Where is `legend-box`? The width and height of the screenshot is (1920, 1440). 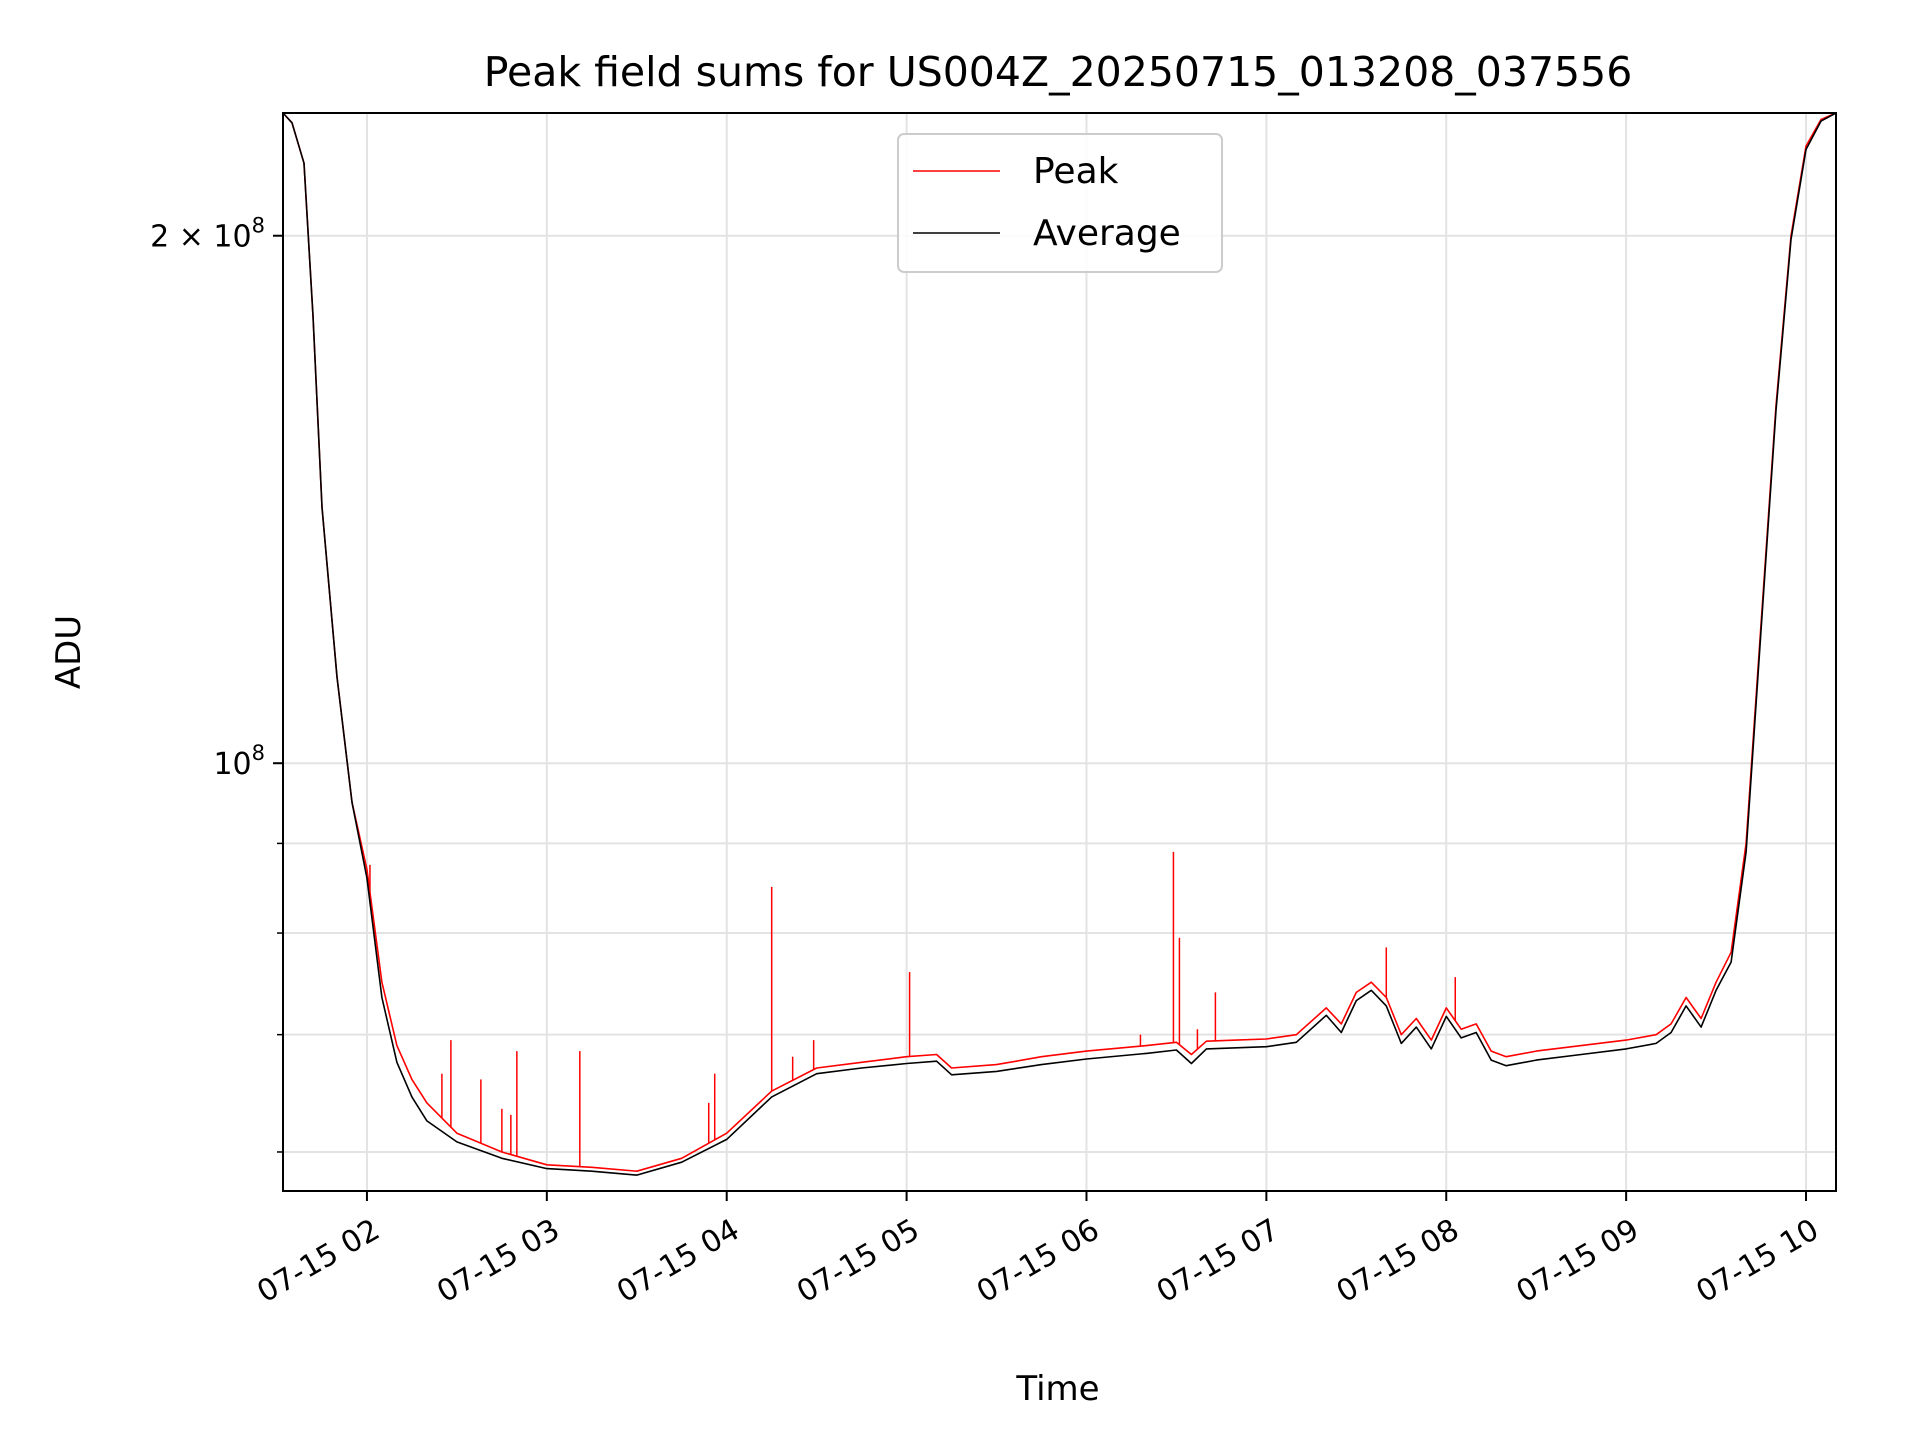
legend-box is located at coordinates (1060, 203).